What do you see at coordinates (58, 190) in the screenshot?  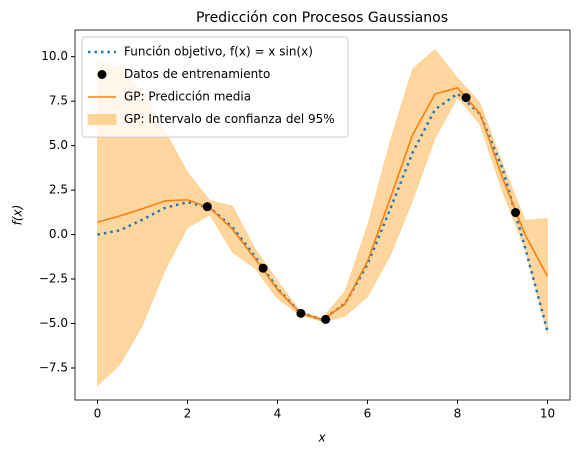 I see `y-tick-label: 2.5` at bounding box center [58, 190].